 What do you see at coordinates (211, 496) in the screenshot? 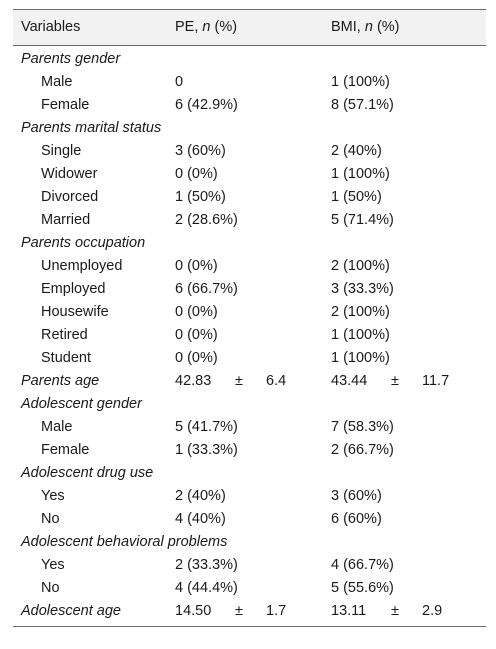
I see `table-row: Yes 2 (40%) 3 (60%)` at bounding box center [211, 496].